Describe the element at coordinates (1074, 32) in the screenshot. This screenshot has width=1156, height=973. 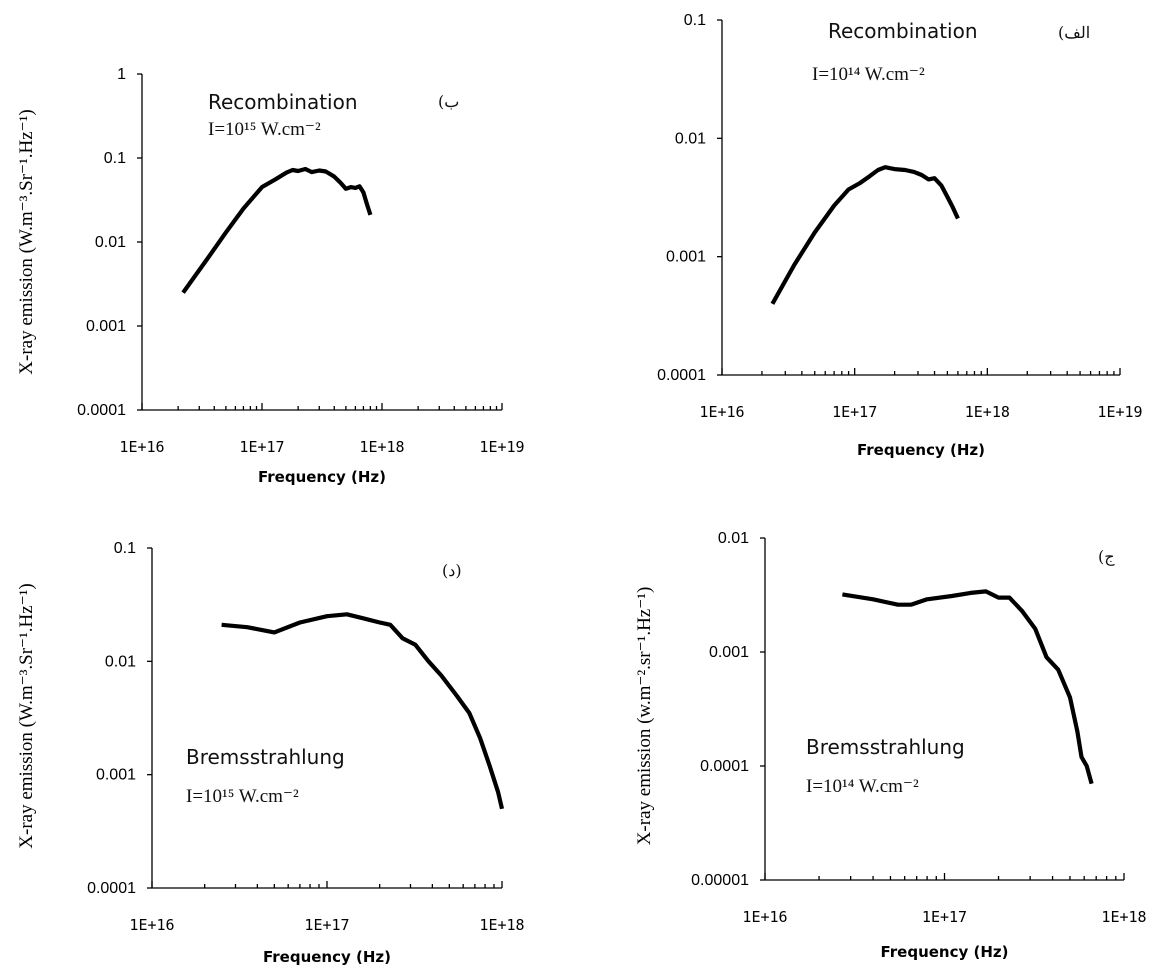
I see `panel-tag: (الف` at that location.